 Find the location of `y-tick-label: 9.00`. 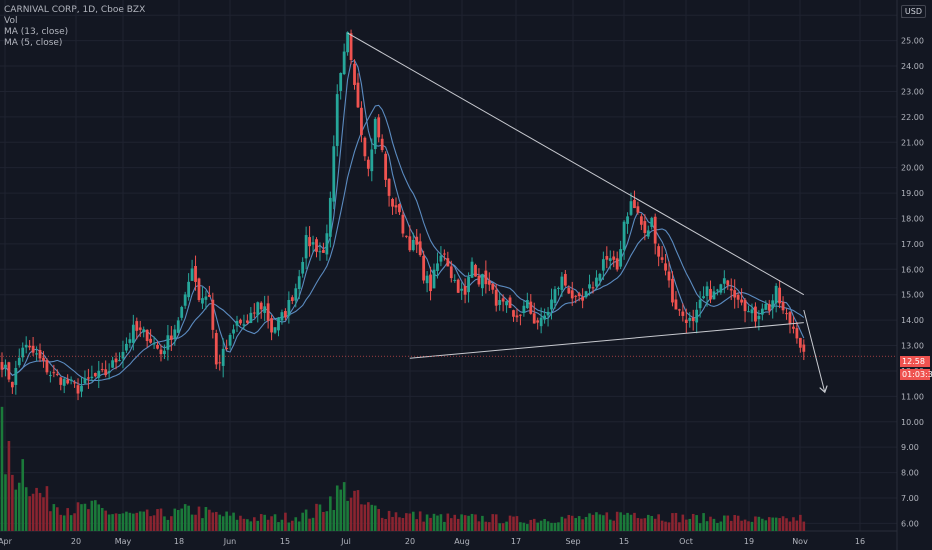

y-tick-label: 9.00 is located at coordinates (910, 447).